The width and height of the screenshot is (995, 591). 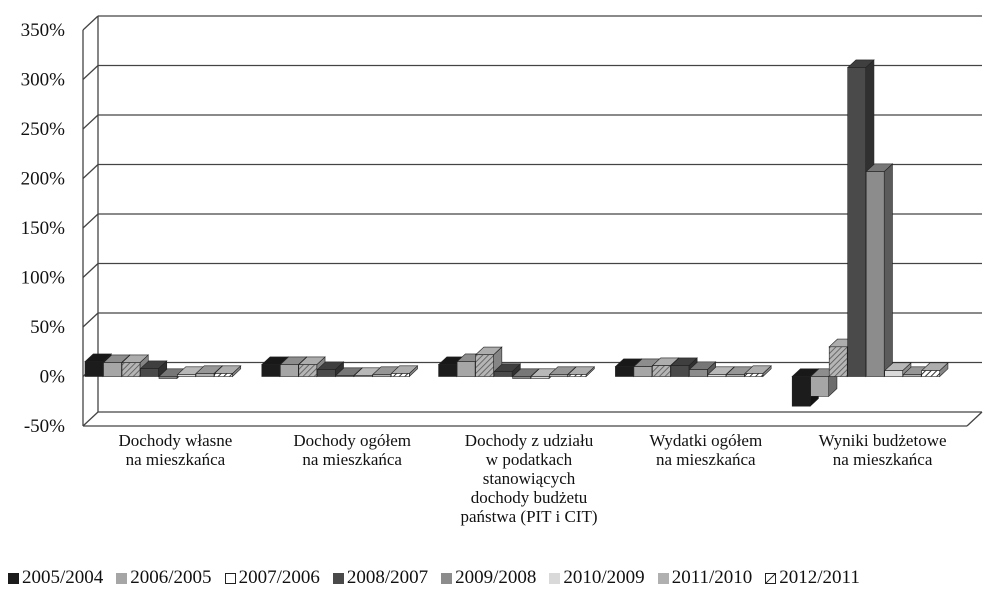 I want to click on legend-item-2008/2007: 2008/2007, so click(x=380, y=577).